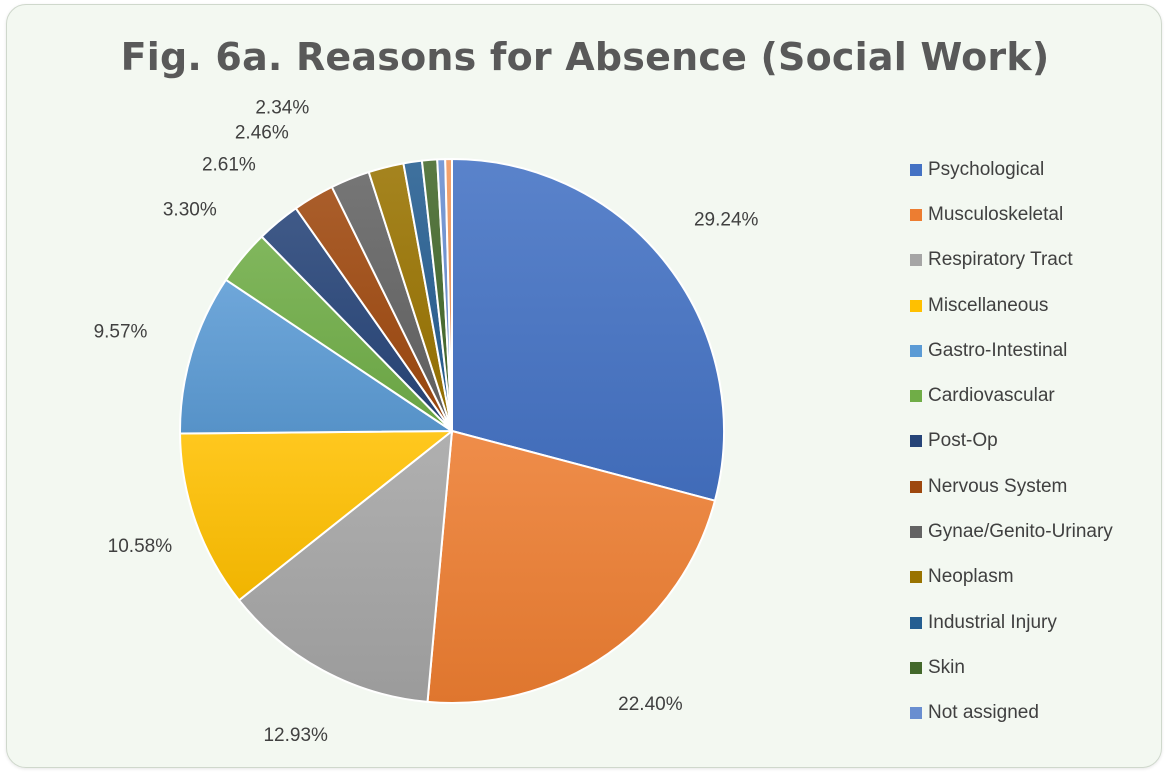 This screenshot has width=1168, height=774. I want to click on legend-item-gastro-intestinal: Gastro-Intestinal, so click(1011, 350).